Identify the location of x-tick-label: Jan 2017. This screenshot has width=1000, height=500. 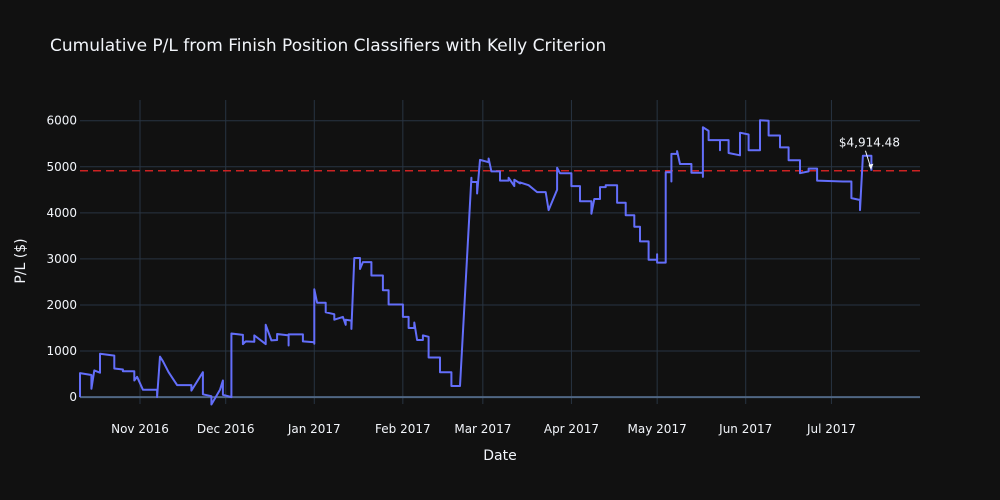
(314, 429).